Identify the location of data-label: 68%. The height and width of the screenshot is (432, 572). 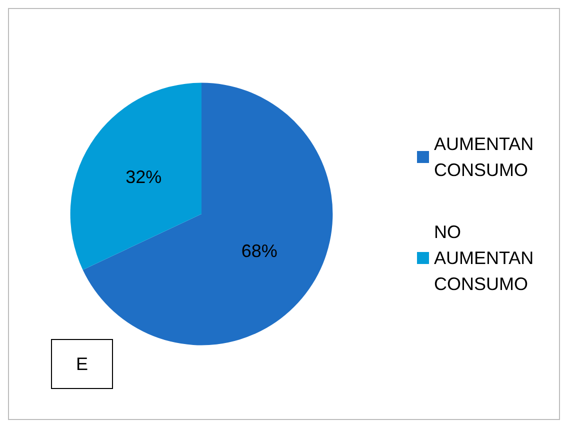
(259, 250).